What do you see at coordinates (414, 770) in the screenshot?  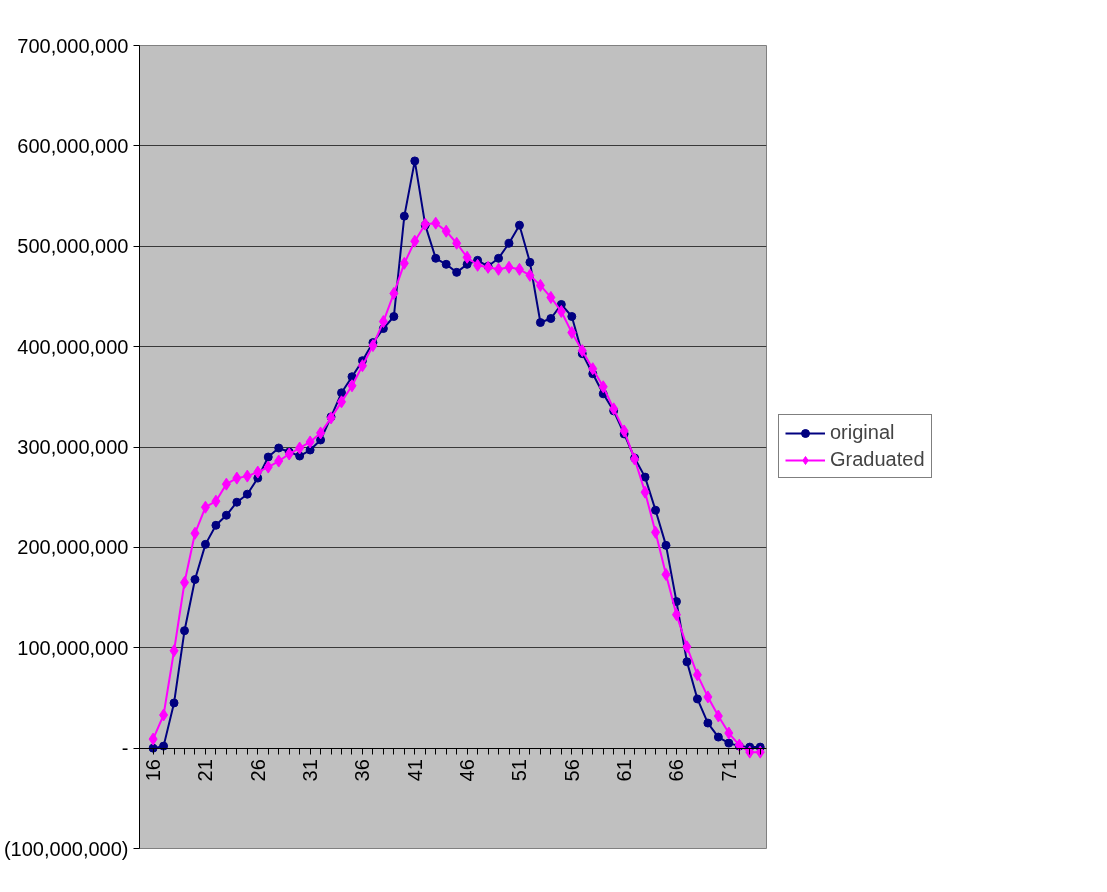 I see `x-tick-label: 41` at bounding box center [414, 770].